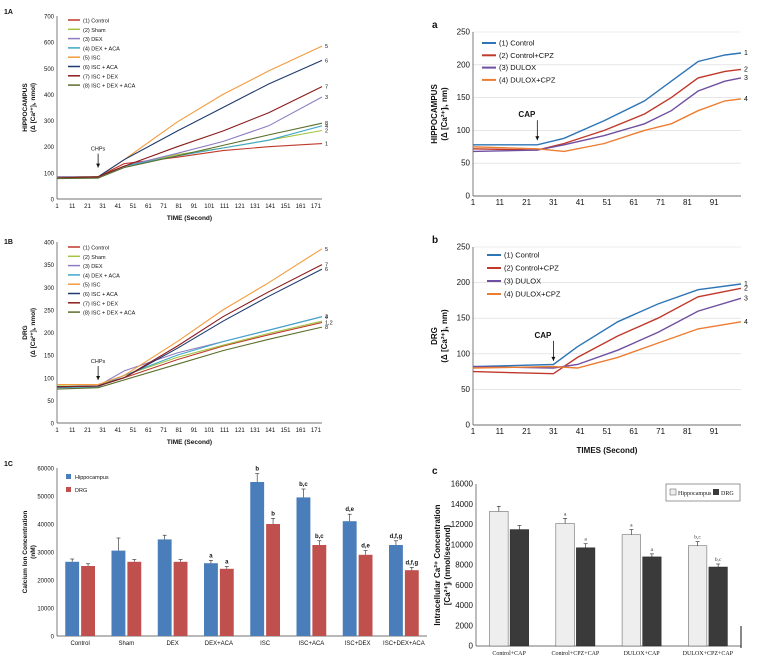 The width and height of the screenshot is (772, 668). Describe the element at coordinates (109, 314) in the screenshot. I see `legend-entry: (8) ISC + DEX + ACA` at that location.